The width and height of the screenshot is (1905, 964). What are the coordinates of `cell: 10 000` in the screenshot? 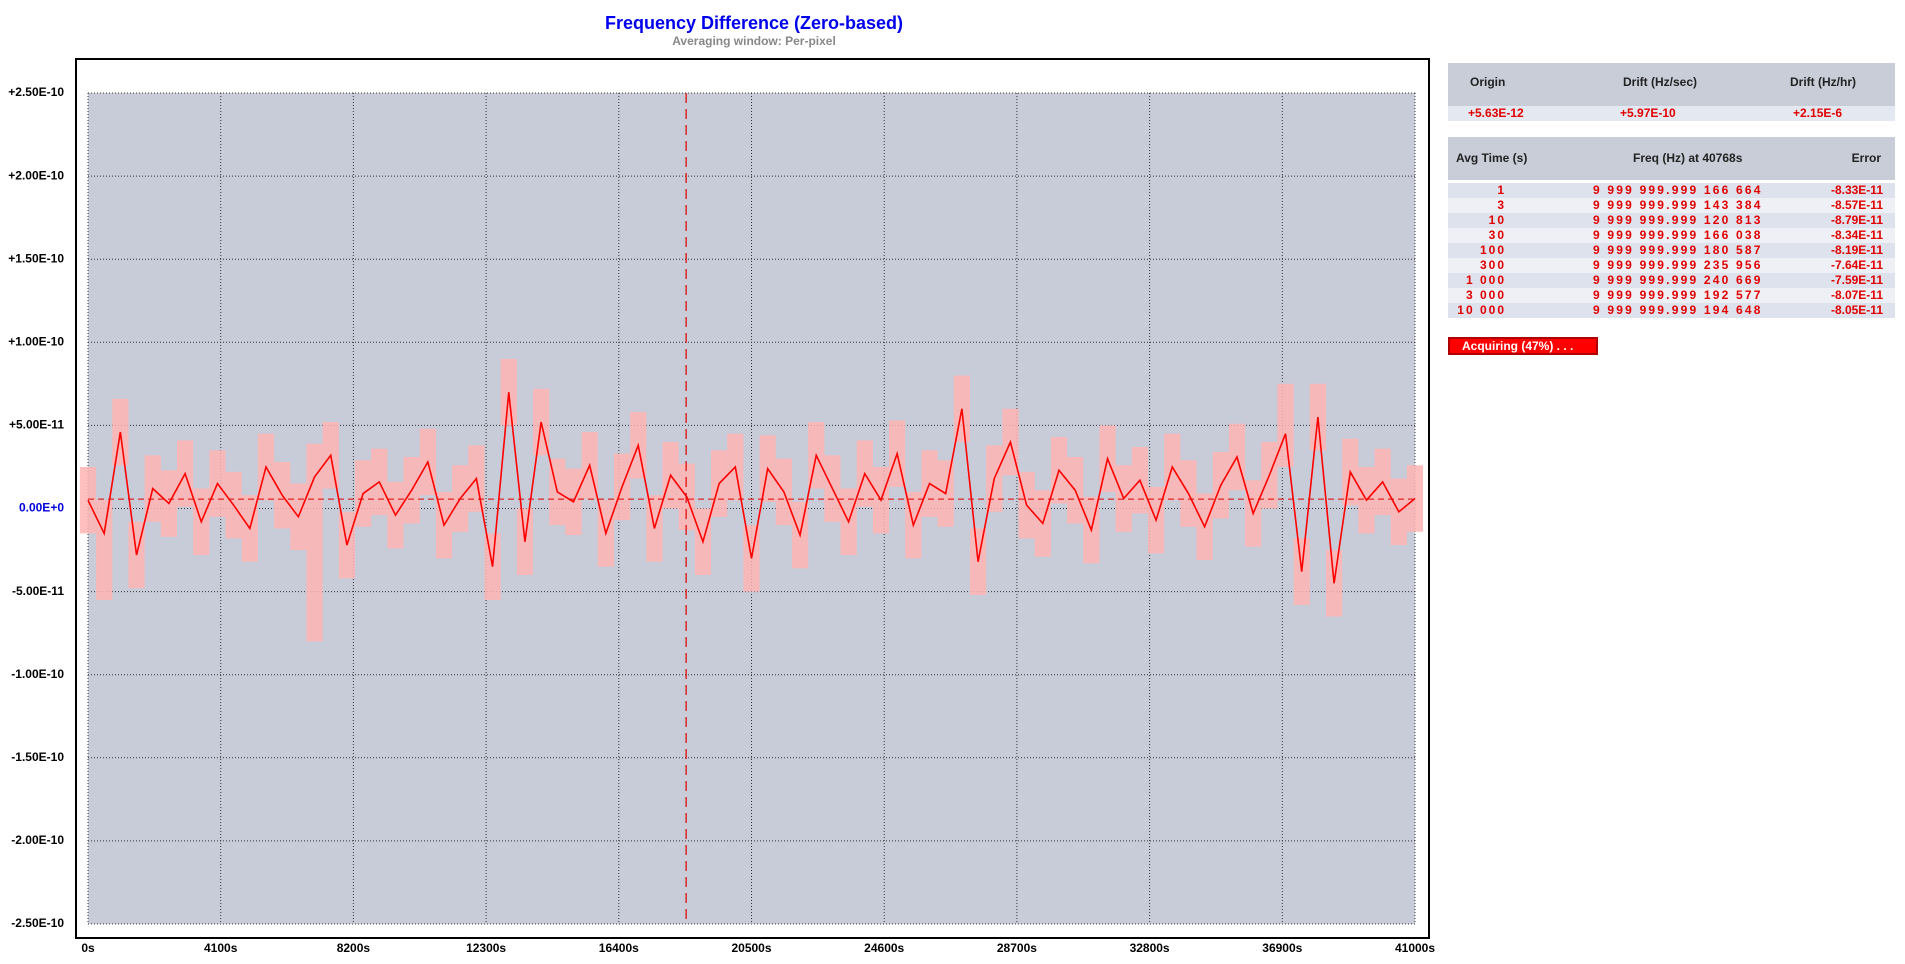 It's located at (1481, 310).